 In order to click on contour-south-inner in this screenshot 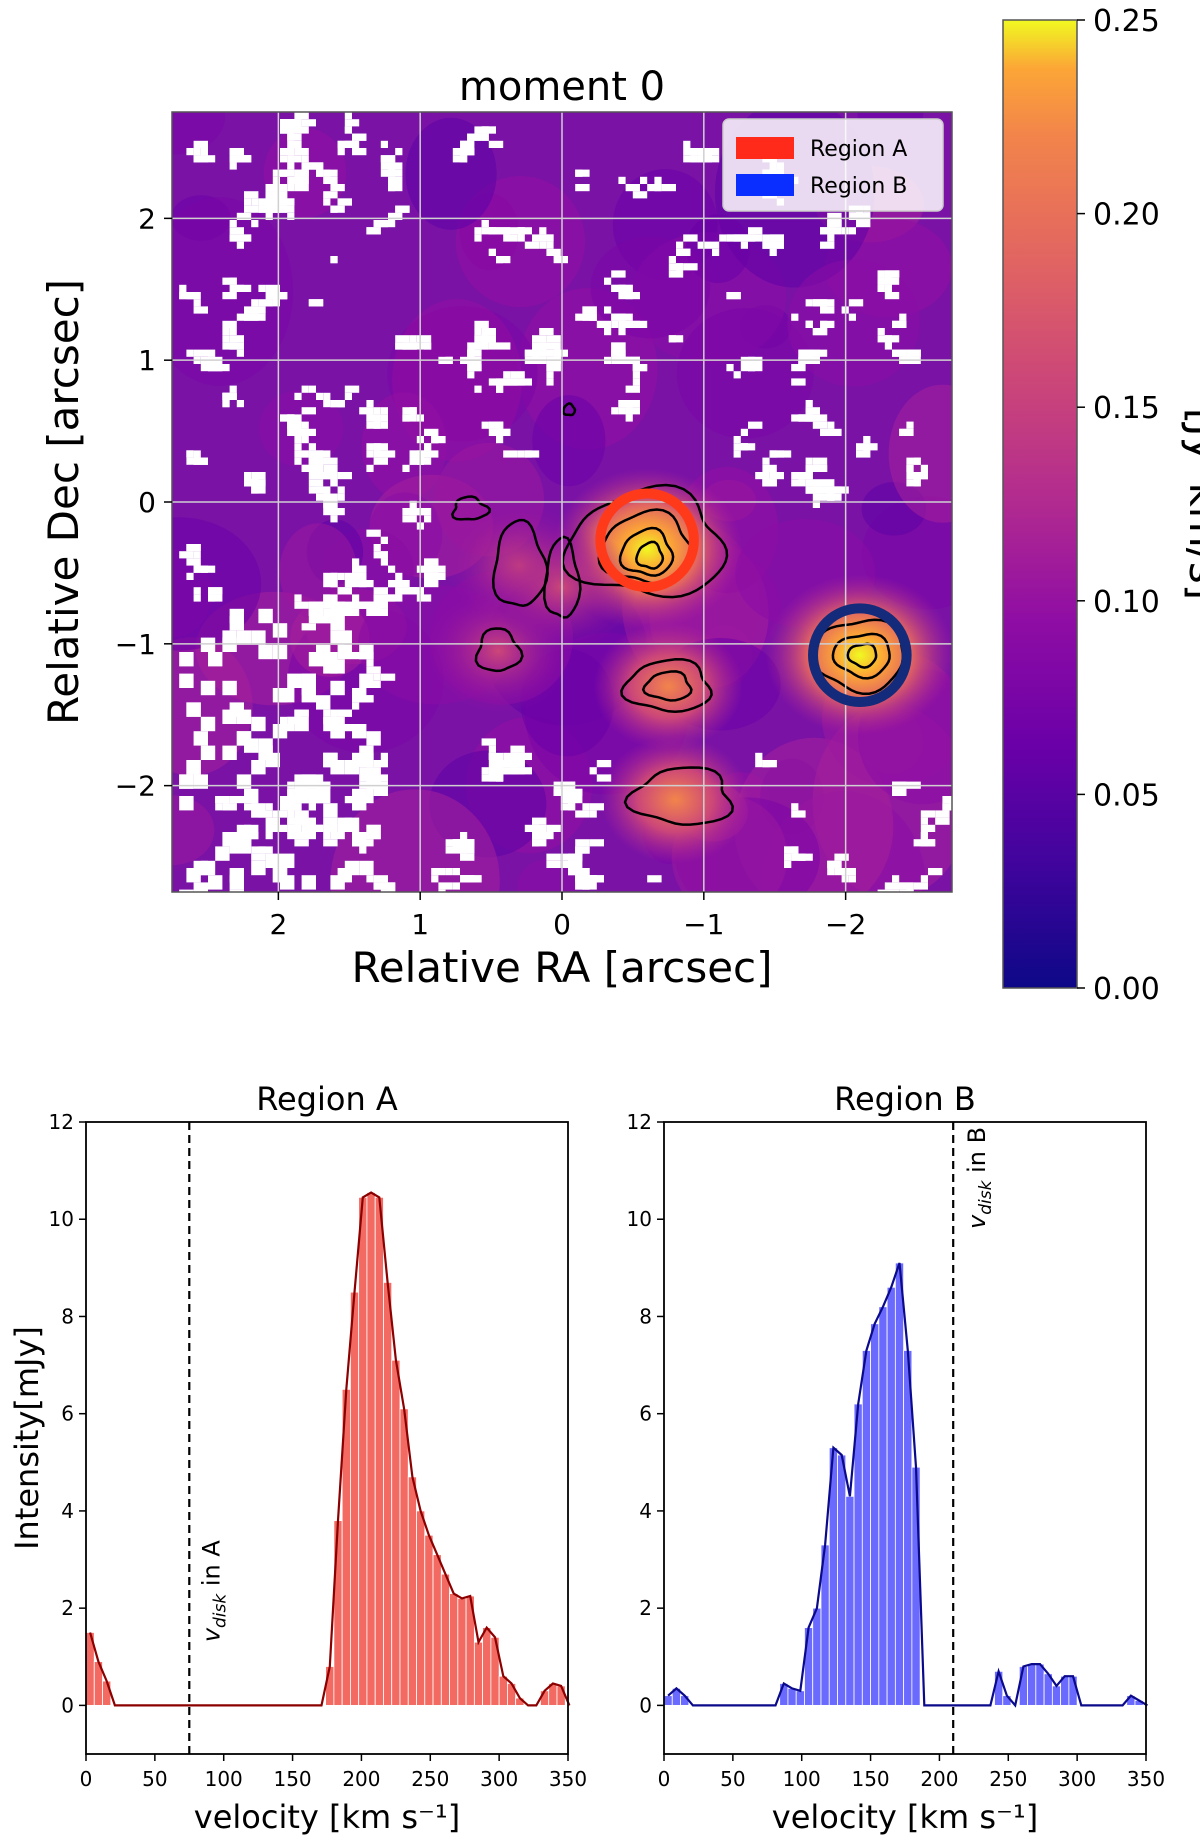, I will do `click(667, 686)`.